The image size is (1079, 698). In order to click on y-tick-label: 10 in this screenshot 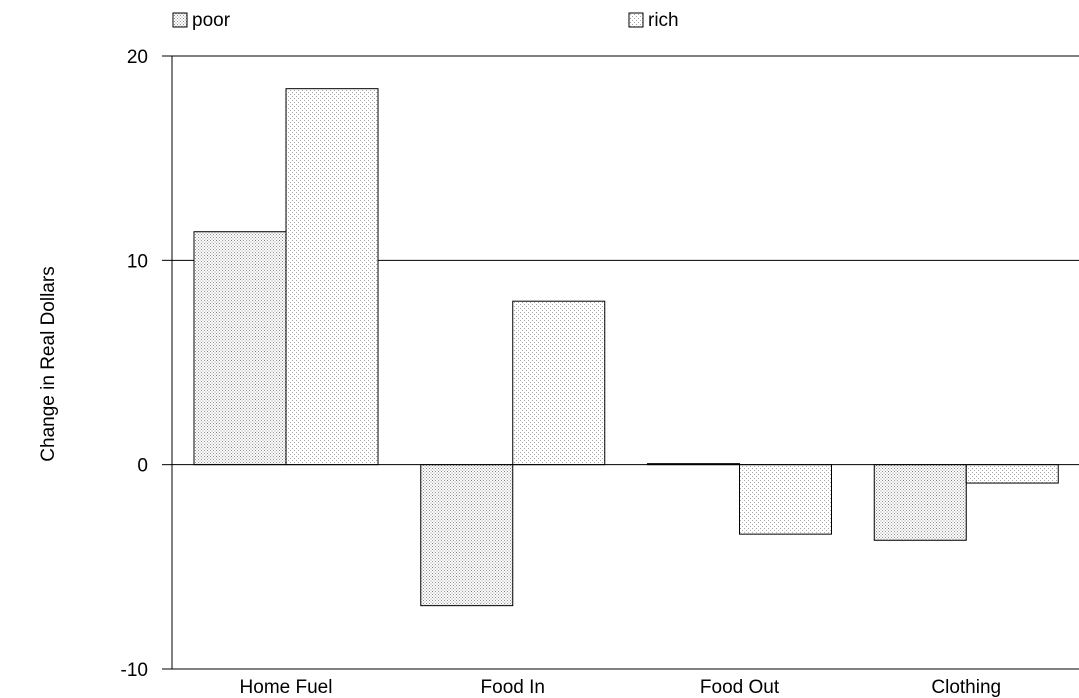, I will do `click(137, 261)`.